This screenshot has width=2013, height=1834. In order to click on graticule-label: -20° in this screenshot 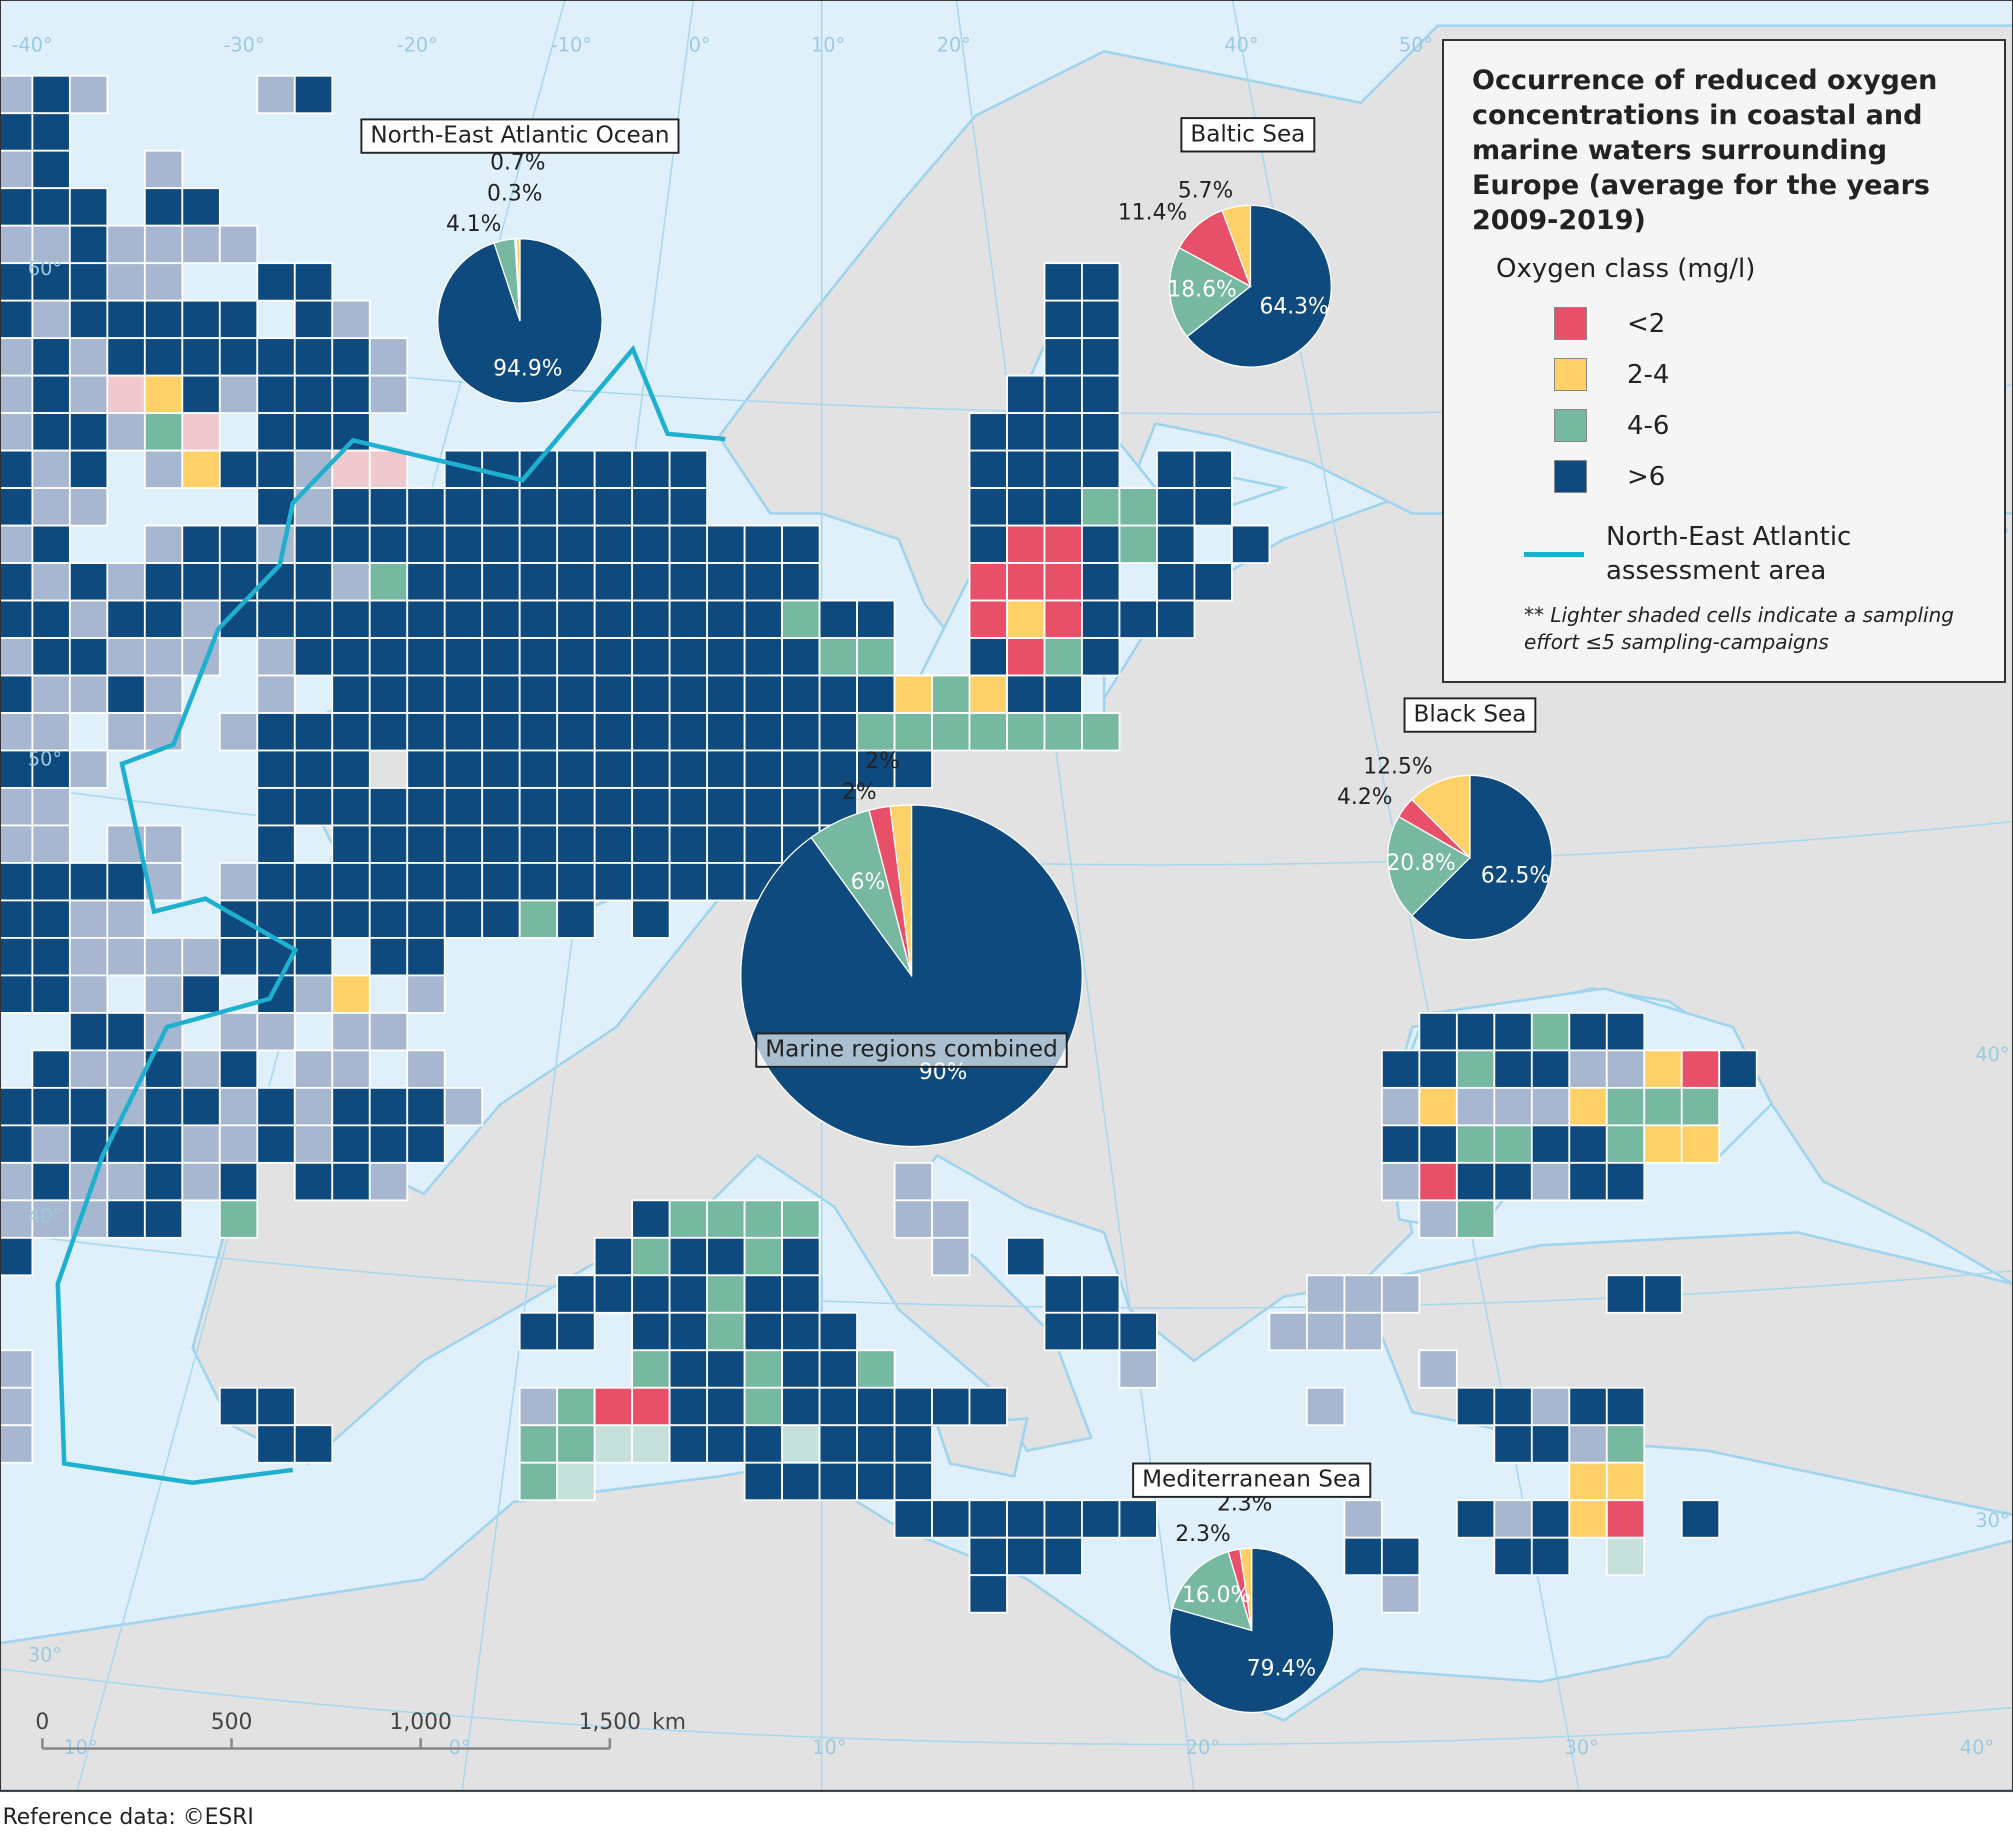, I will do `click(417, 45)`.